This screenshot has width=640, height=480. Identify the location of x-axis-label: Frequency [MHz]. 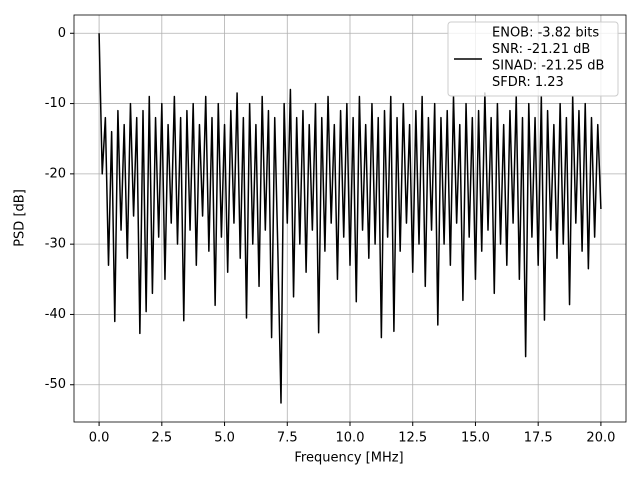
(348, 458).